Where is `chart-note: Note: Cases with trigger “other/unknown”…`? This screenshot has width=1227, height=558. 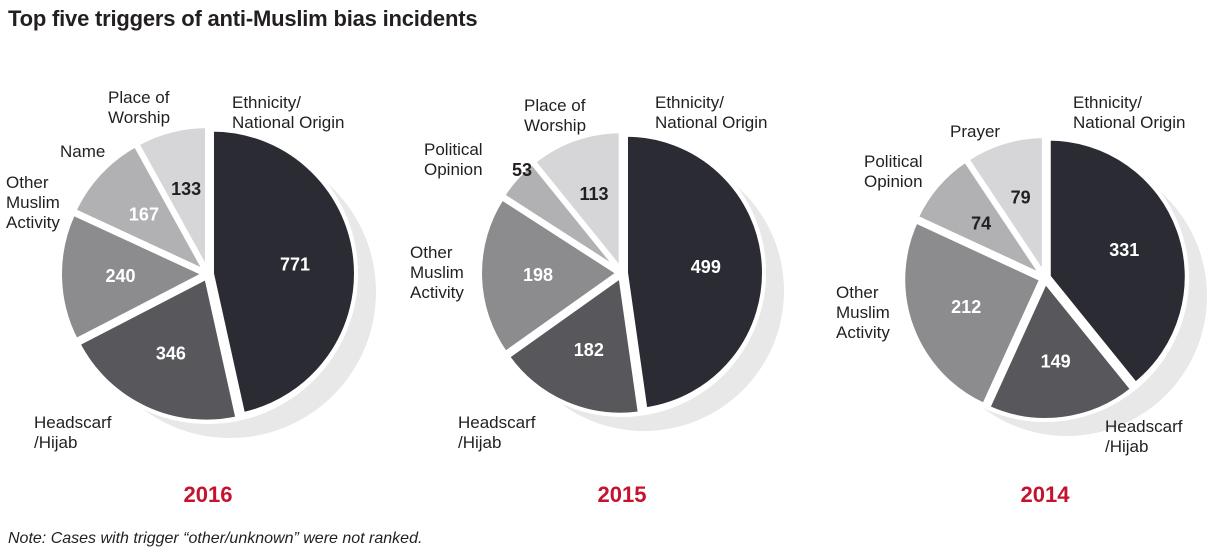
chart-note: Note: Cases with trigger “other/unknown”… is located at coordinates (215, 538).